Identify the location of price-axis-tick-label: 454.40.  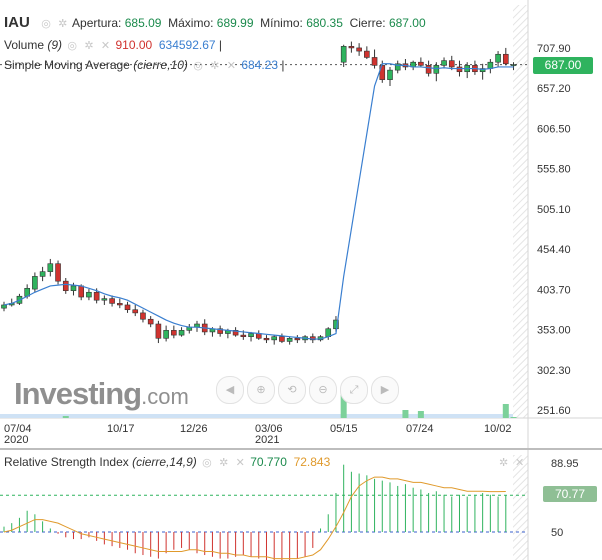
(554, 250).